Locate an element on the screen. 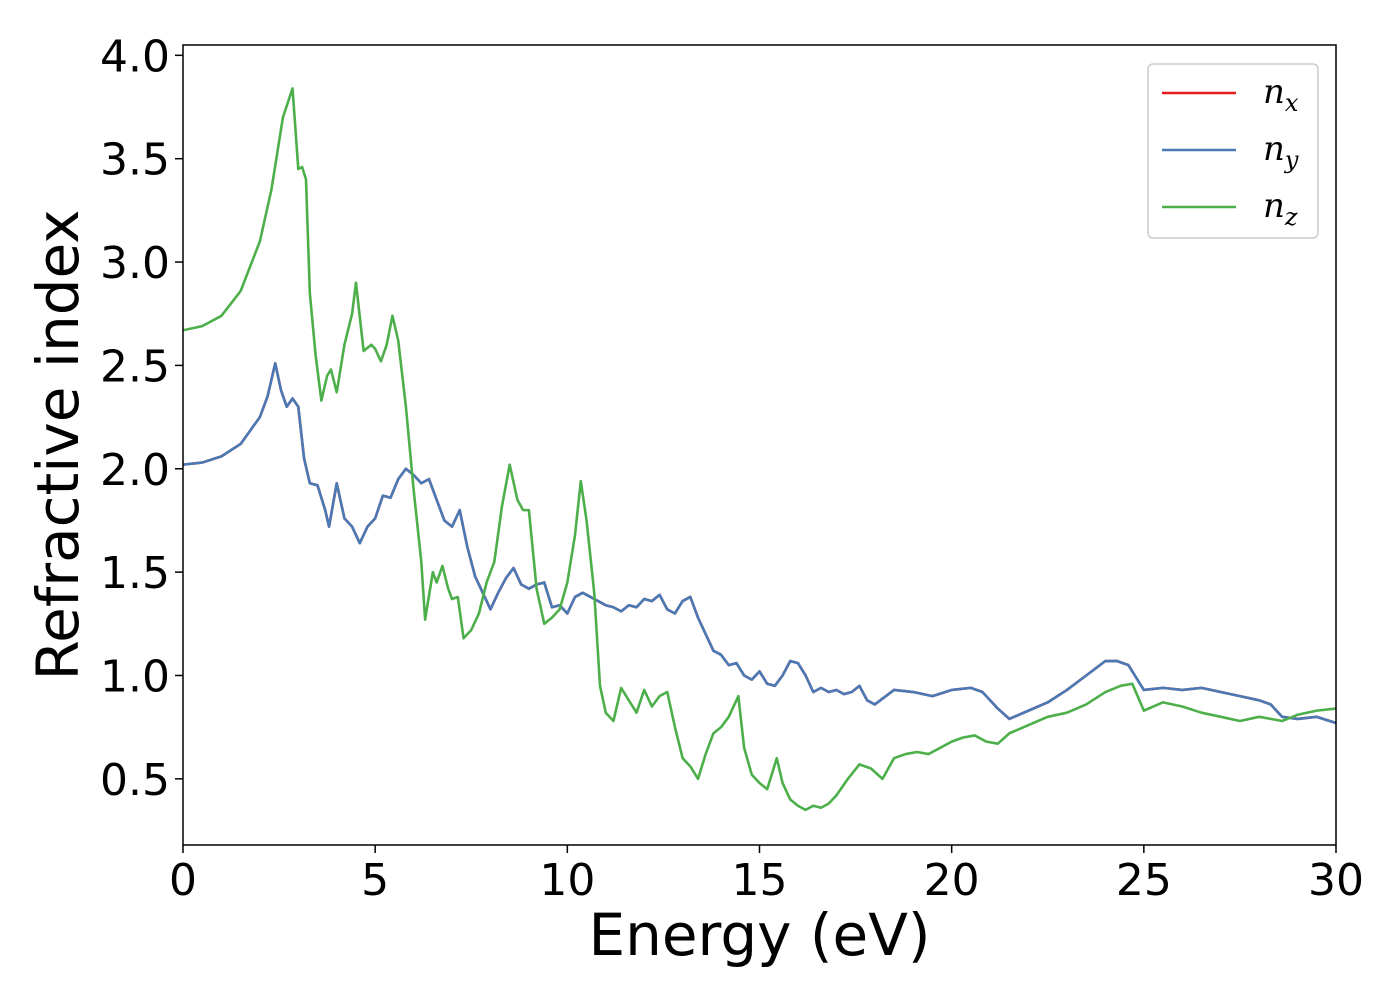 The width and height of the screenshot is (1400, 1000). y-tick-label: 4.0 is located at coordinates (135, 56).